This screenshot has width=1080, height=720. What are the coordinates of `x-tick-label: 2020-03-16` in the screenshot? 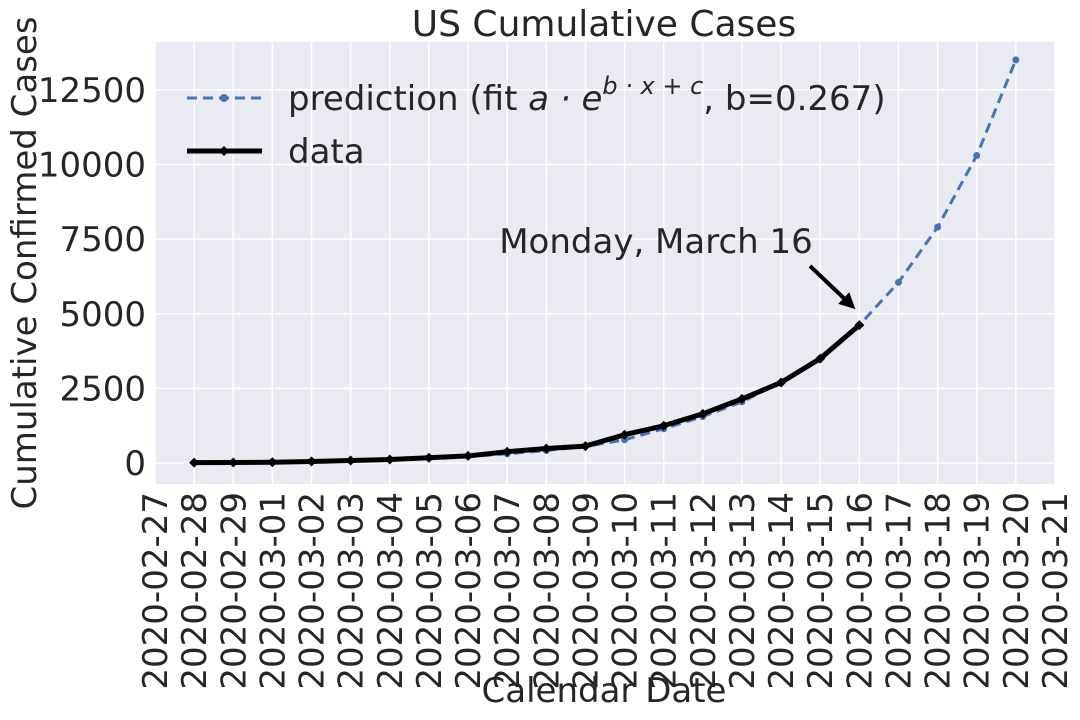 It's located at (860, 591).